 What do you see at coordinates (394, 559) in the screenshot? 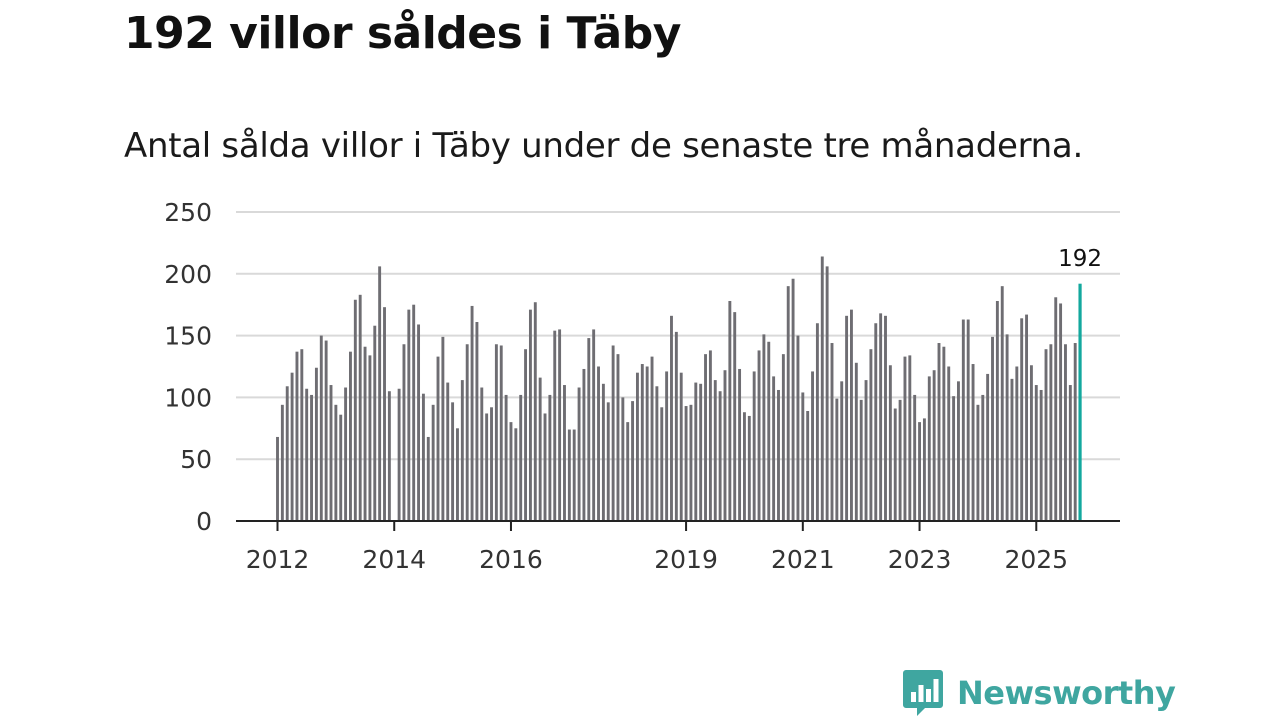
I see `x-tick-label: 2014` at bounding box center [394, 559].